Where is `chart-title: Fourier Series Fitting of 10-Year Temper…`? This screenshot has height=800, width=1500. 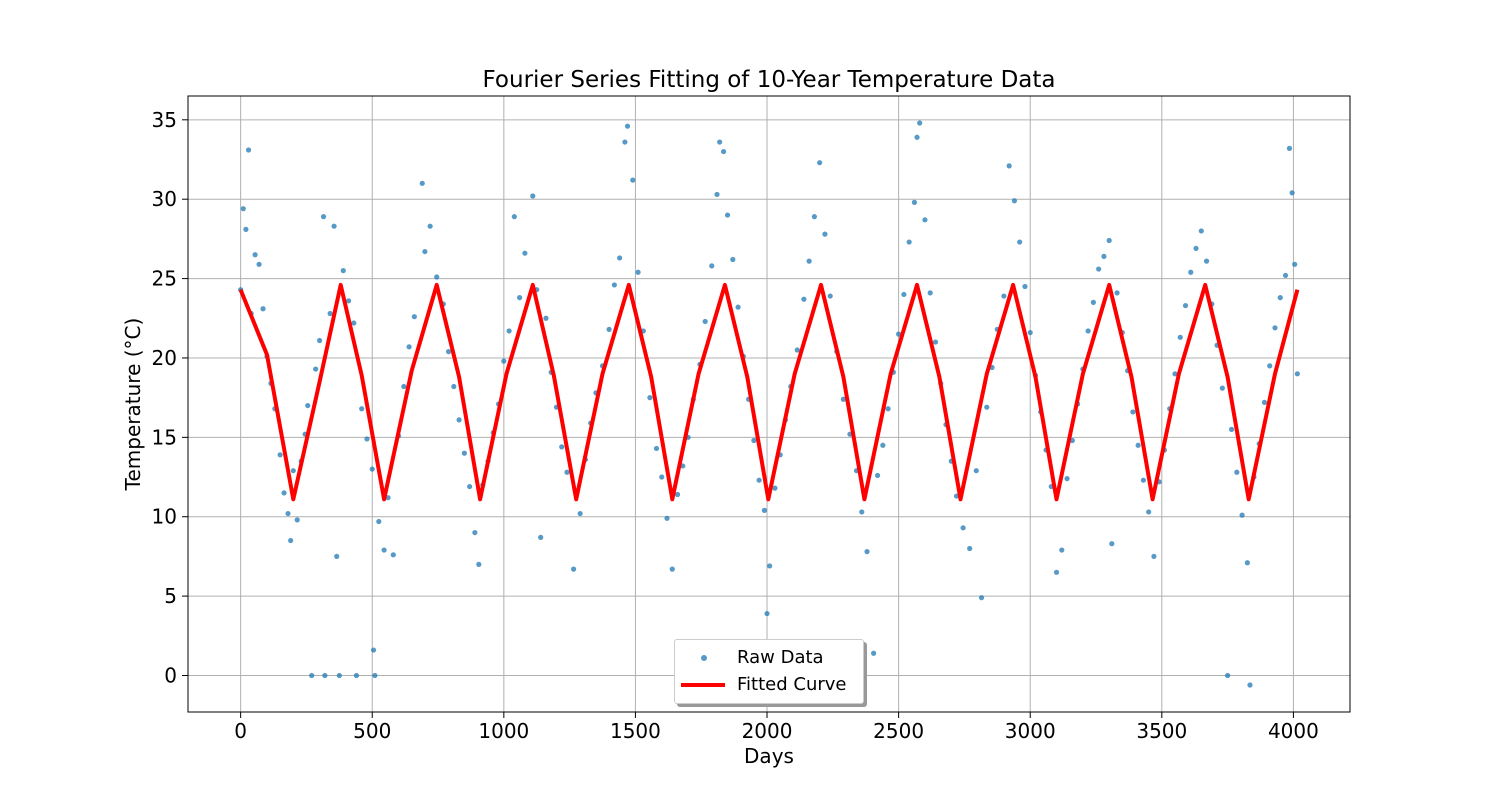 chart-title: Fourier Series Fitting of 10-Year Temper… is located at coordinates (769, 80).